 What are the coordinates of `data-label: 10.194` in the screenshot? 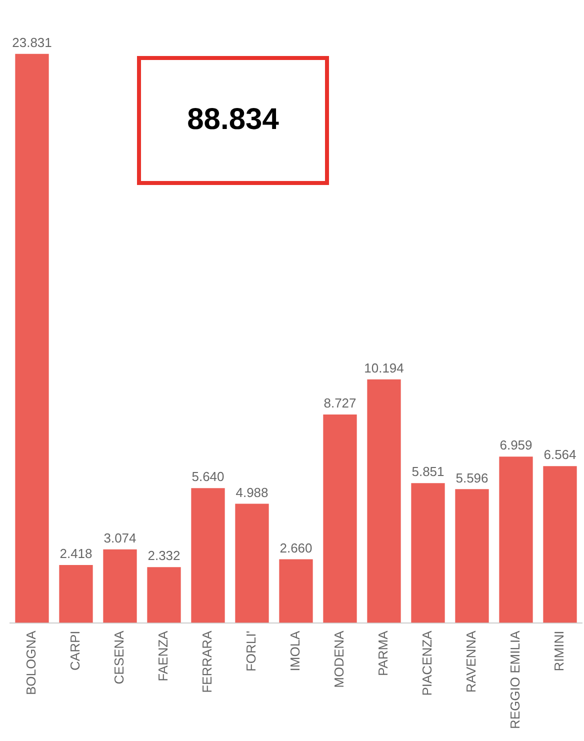 It's located at (384, 368).